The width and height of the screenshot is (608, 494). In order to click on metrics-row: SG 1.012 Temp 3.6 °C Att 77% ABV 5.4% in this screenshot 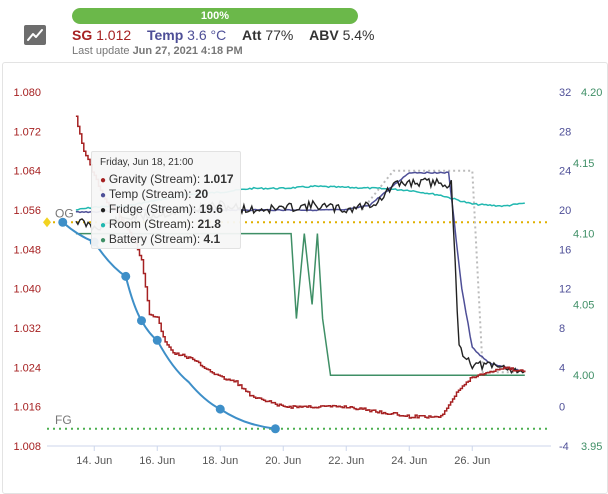, I will do `click(223, 35)`.